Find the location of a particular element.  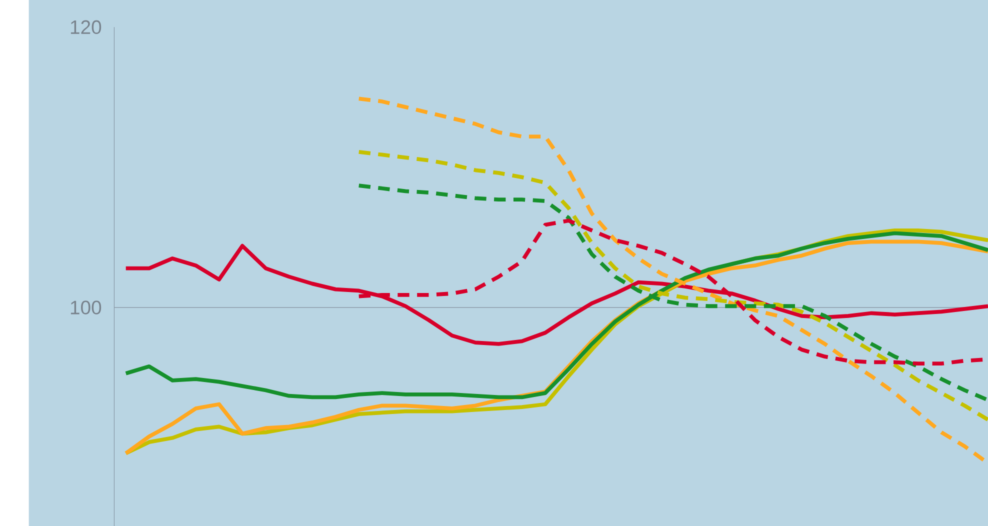

y-tick-label: 120 is located at coordinates (86, 27).